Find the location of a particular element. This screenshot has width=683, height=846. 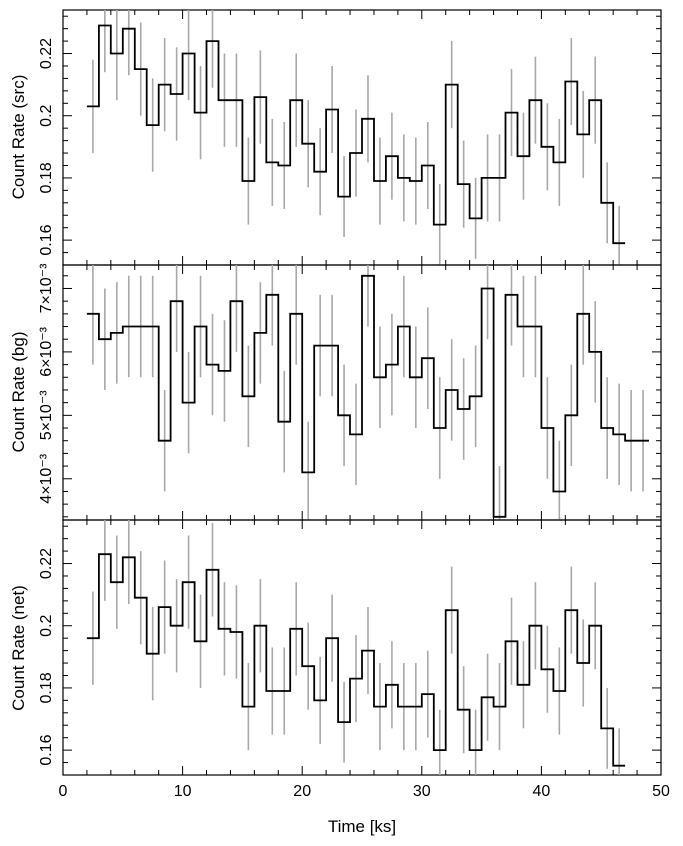

y-tick-label-bg: 4×10⁻³ is located at coordinates (46, 478).